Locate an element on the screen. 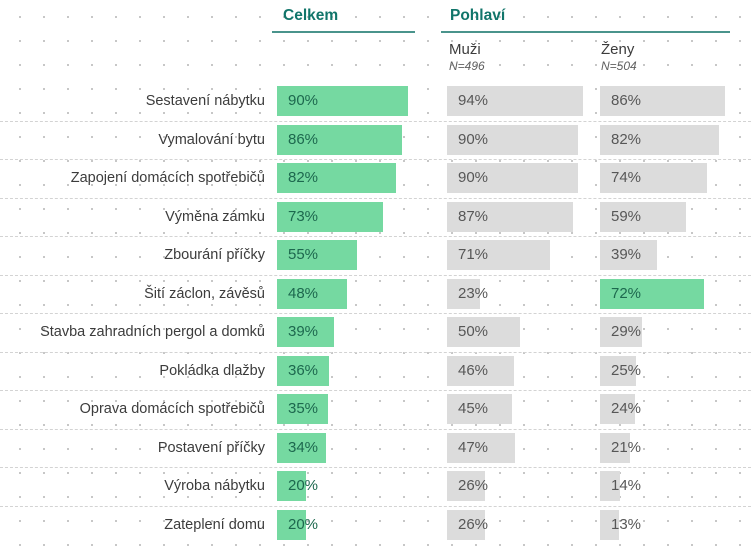 The height and width of the screenshot is (550, 751). bar-value-zeny: 29% is located at coordinates (626, 331).